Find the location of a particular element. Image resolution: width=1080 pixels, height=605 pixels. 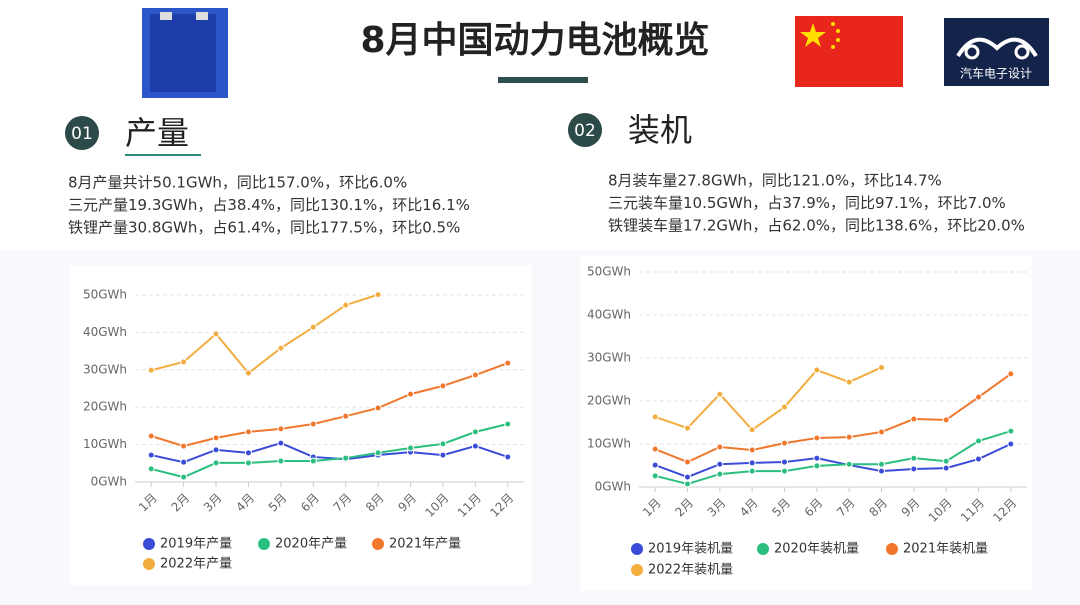

logo-text: 汽车电子设计 is located at coordinates (996, 73).